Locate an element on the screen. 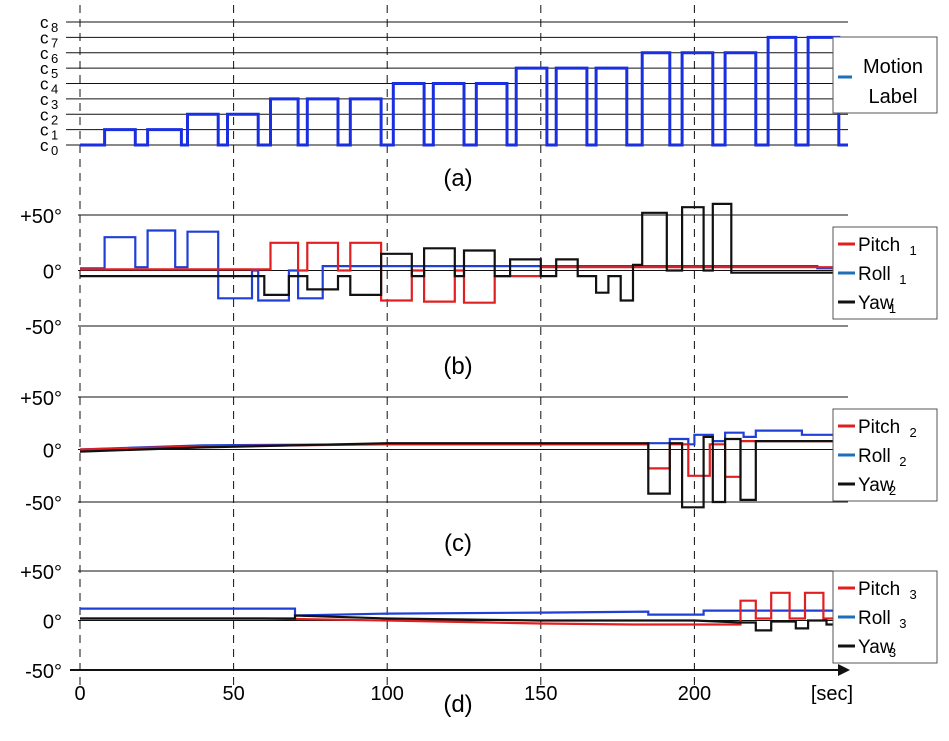 The height and width of the screenshot is (741, 949). y-tick-label-2-2: -50° is located at coordinates (43, 504).